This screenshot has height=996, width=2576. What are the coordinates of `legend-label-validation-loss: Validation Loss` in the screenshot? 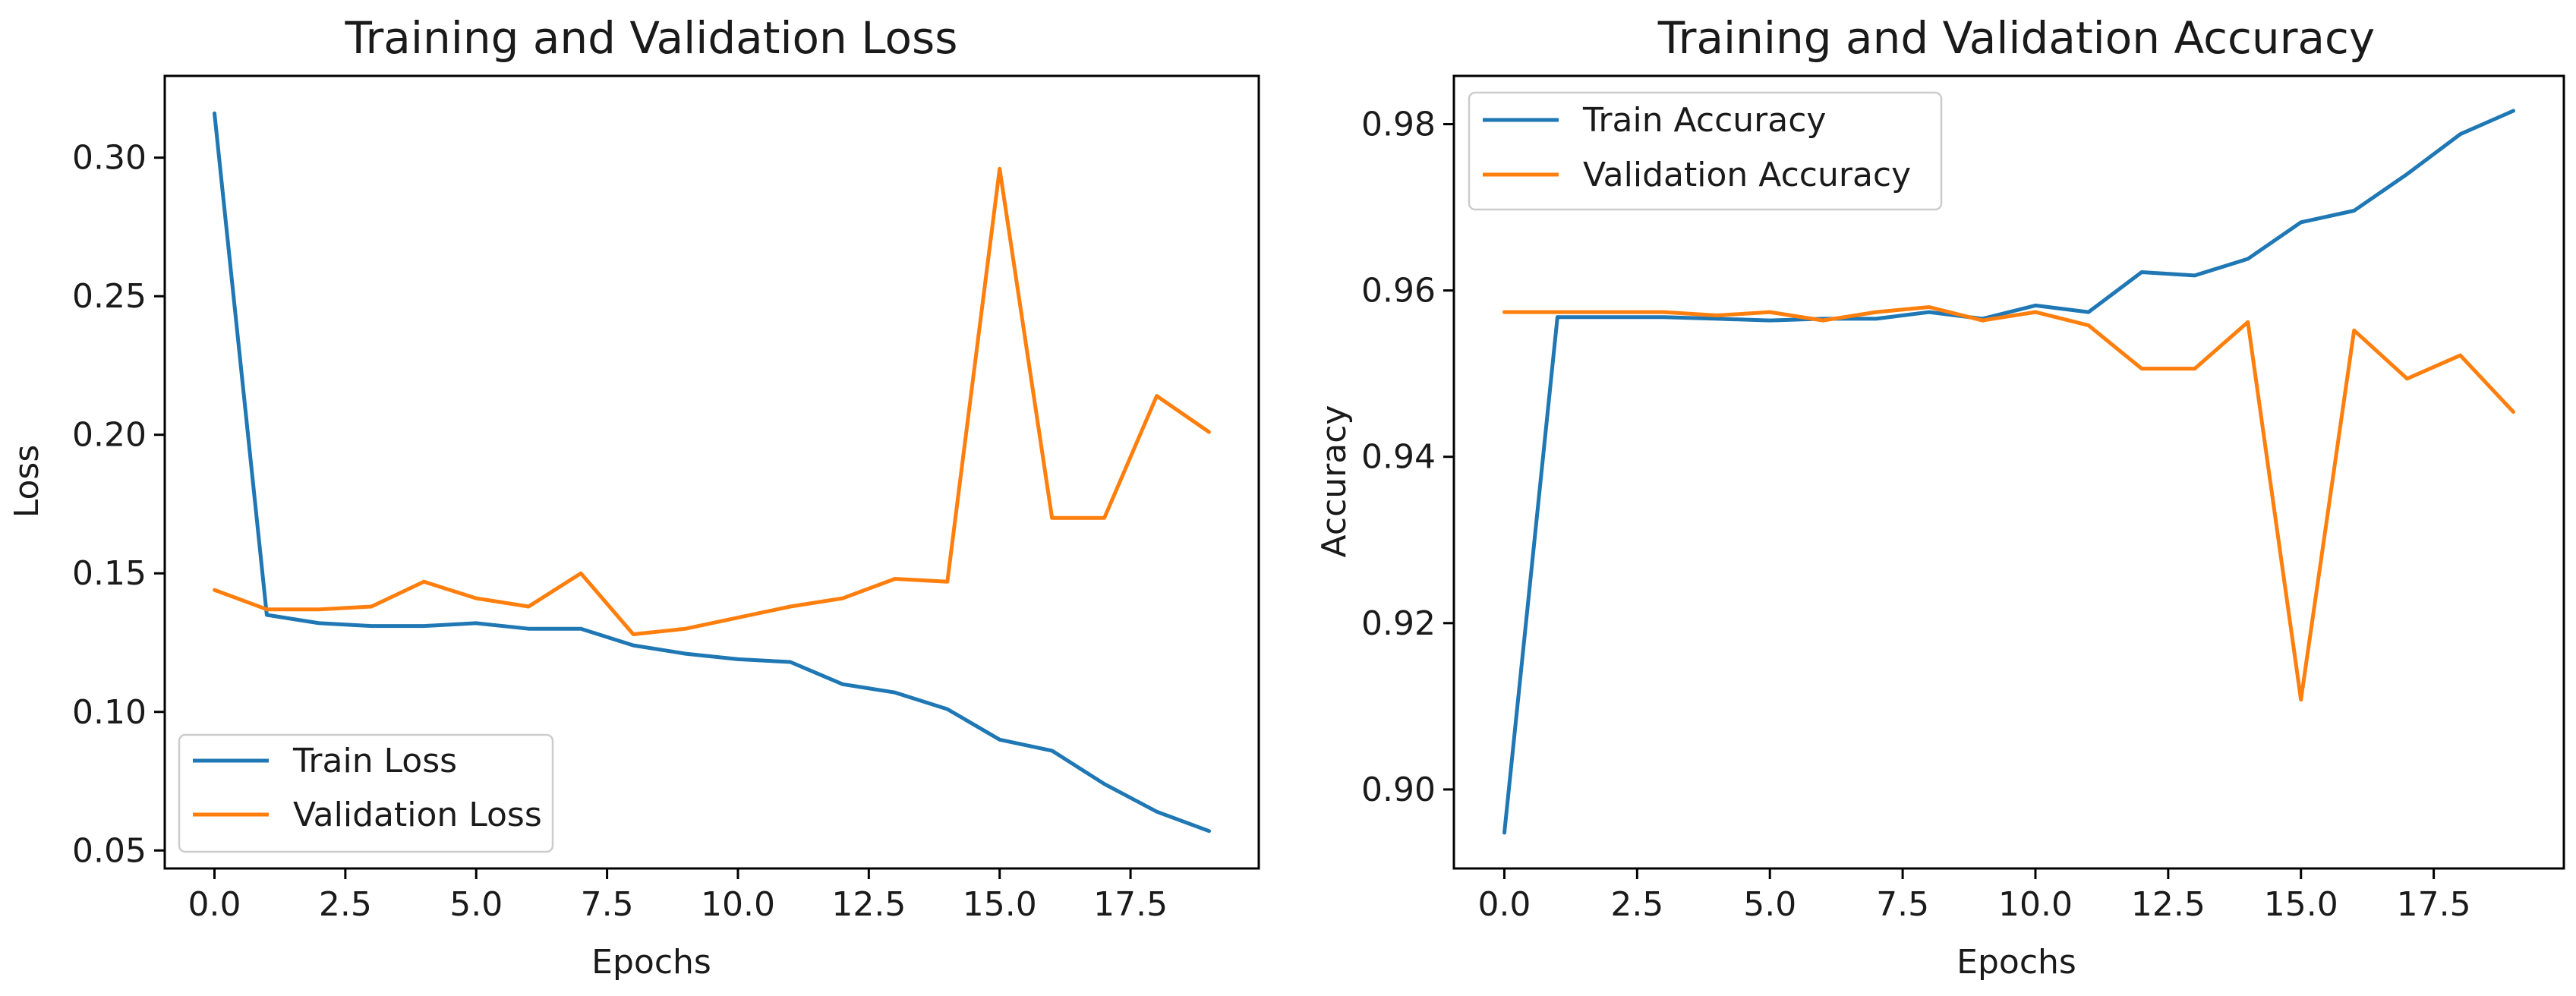 It's located at (417, 815).